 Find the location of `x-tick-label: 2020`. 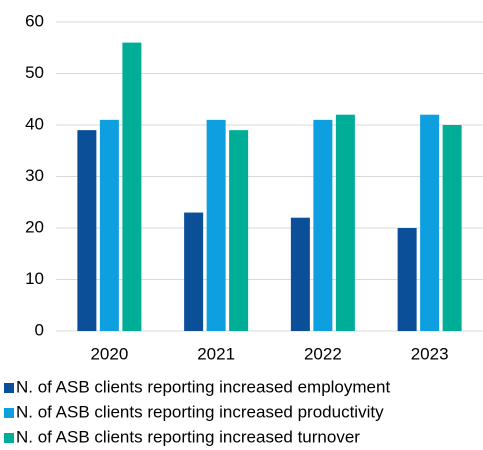

x-tick-label: 2020 is located at coordinates (109, 353).